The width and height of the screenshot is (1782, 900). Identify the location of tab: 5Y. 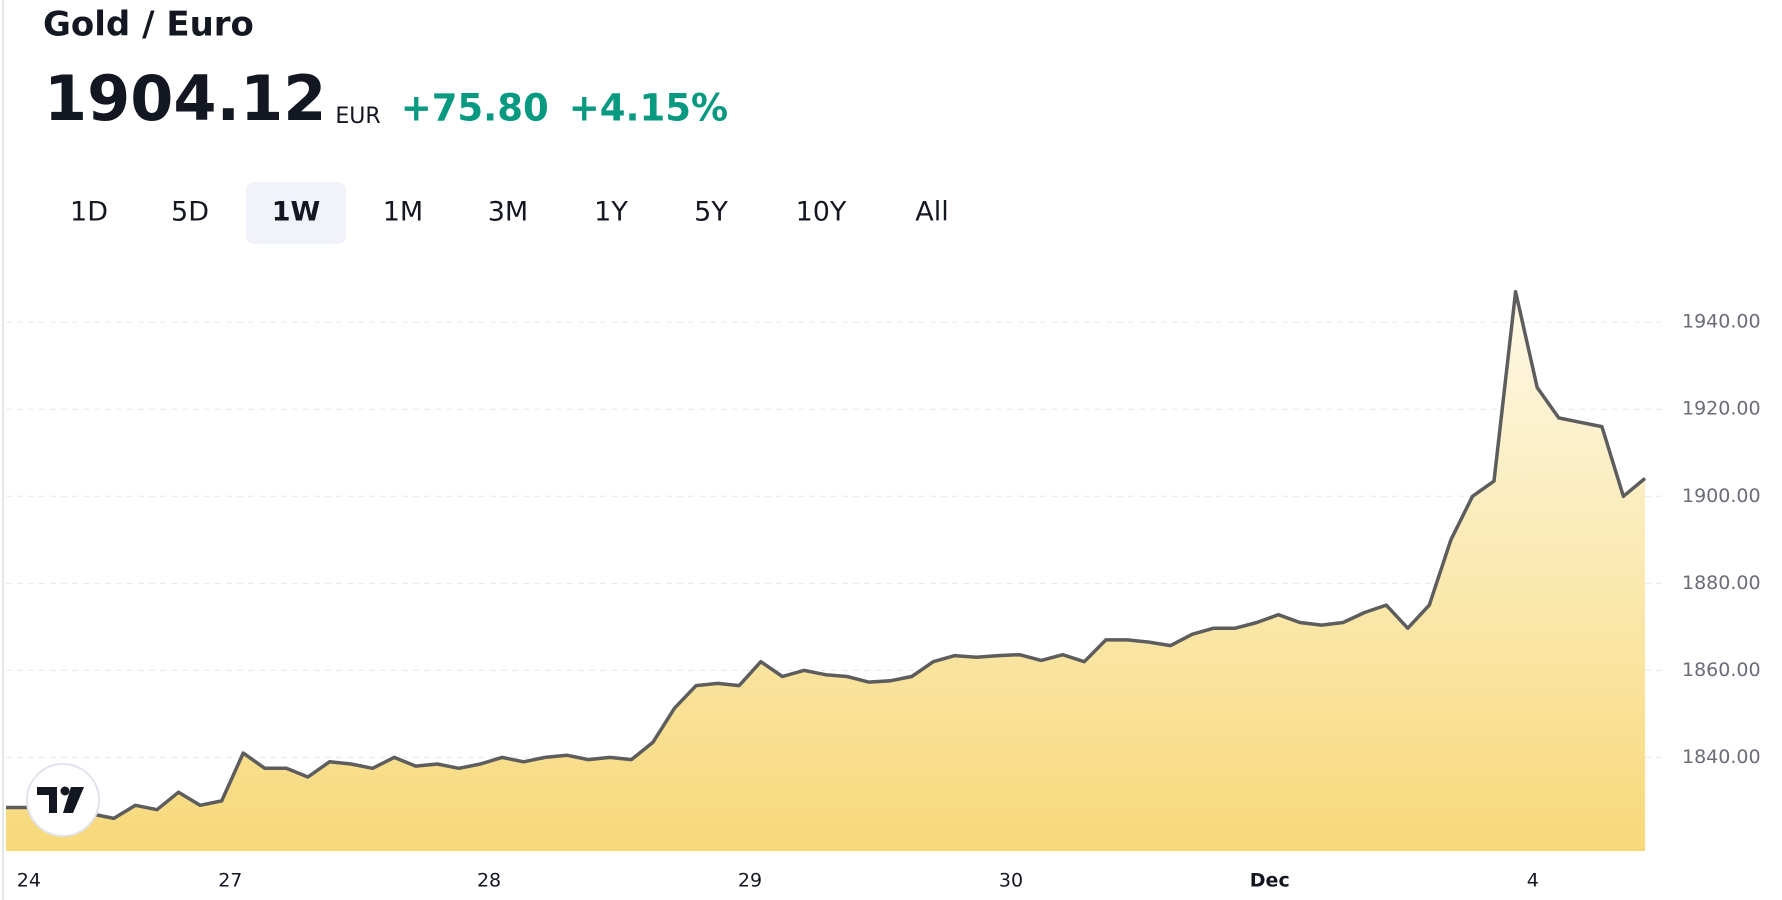
(711, 212).